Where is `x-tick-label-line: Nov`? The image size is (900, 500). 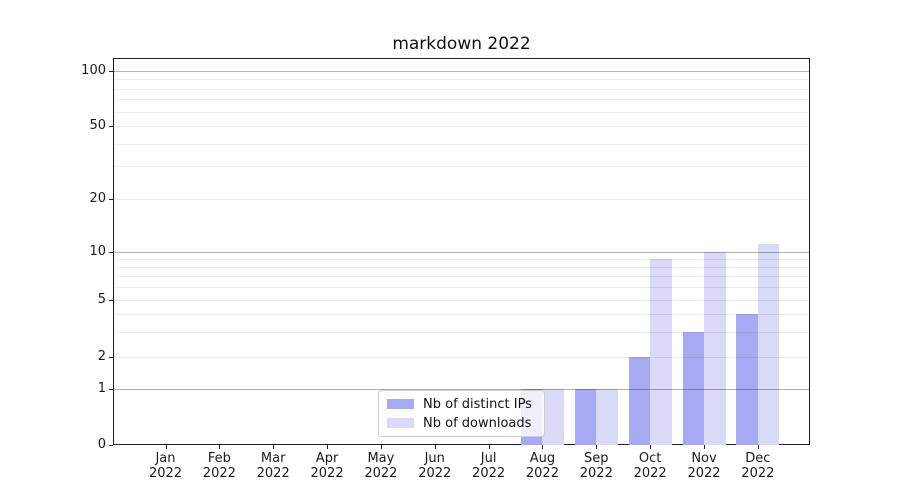
x-tick-label-line: Nov is located at coordinates (704, 458).